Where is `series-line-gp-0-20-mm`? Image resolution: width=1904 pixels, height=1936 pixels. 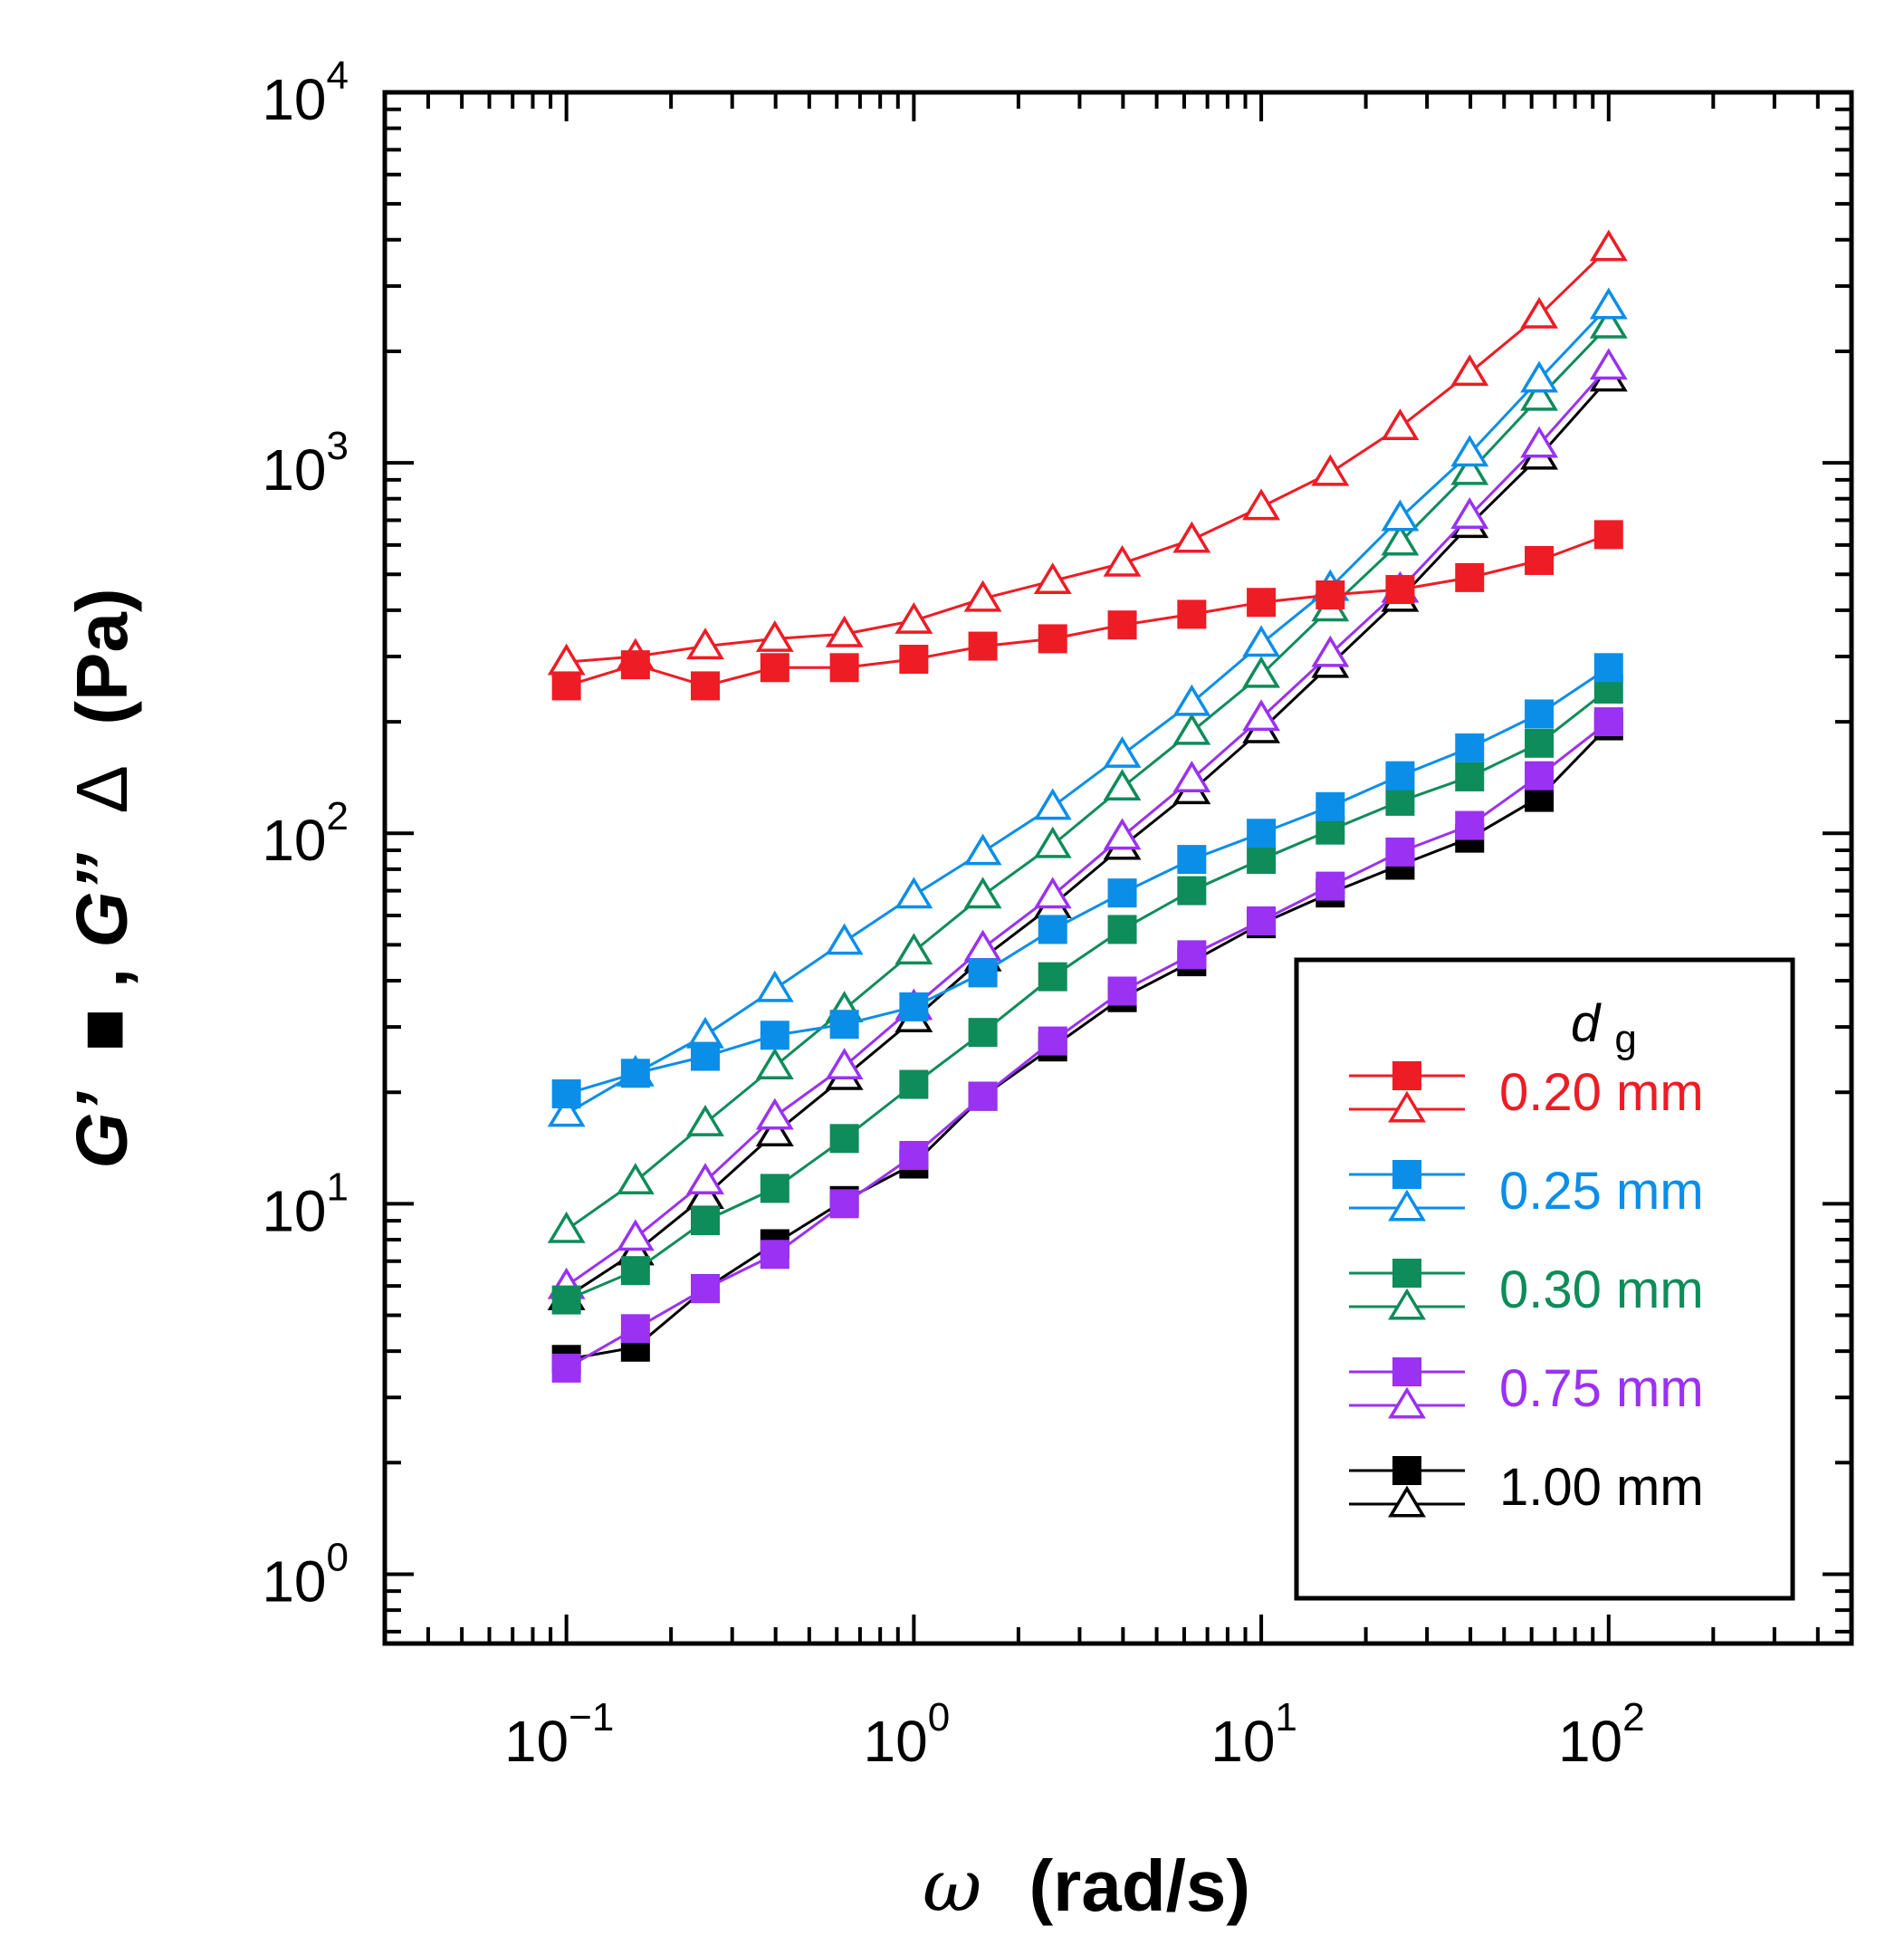
series-line-gp-0-20-mm is located at coordinates (1088, 609).